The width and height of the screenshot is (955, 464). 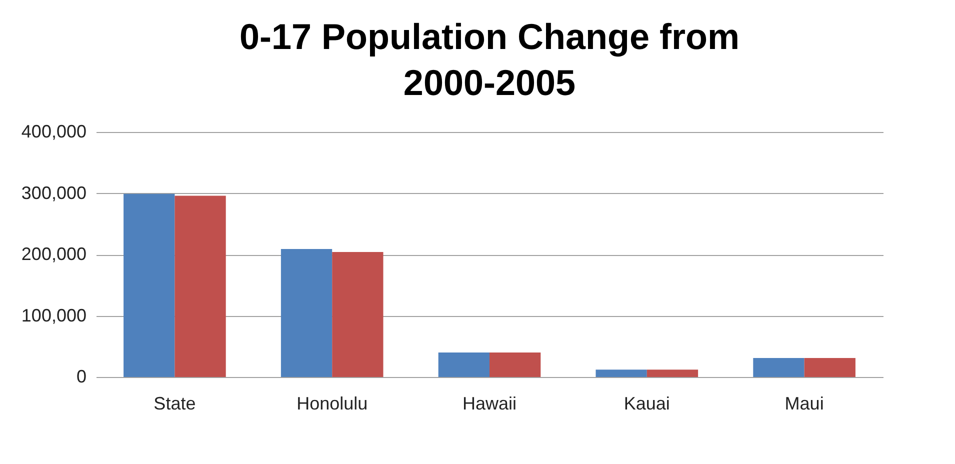 What do you see at coordinates (332, 404) in the screenshot?
I see `x-tick-label: Honolulu` at bounding box center [332, 404].